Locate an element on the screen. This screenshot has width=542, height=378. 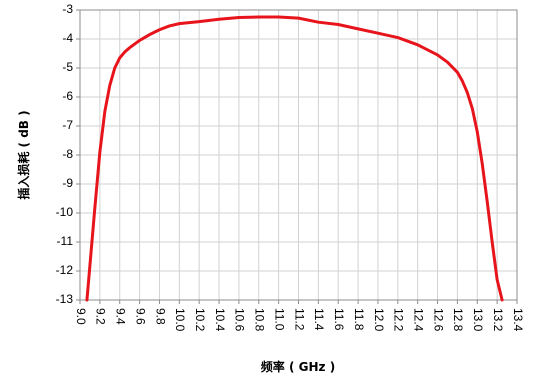
x-tick-label: 10.4 is located at coordinates (220, 320).